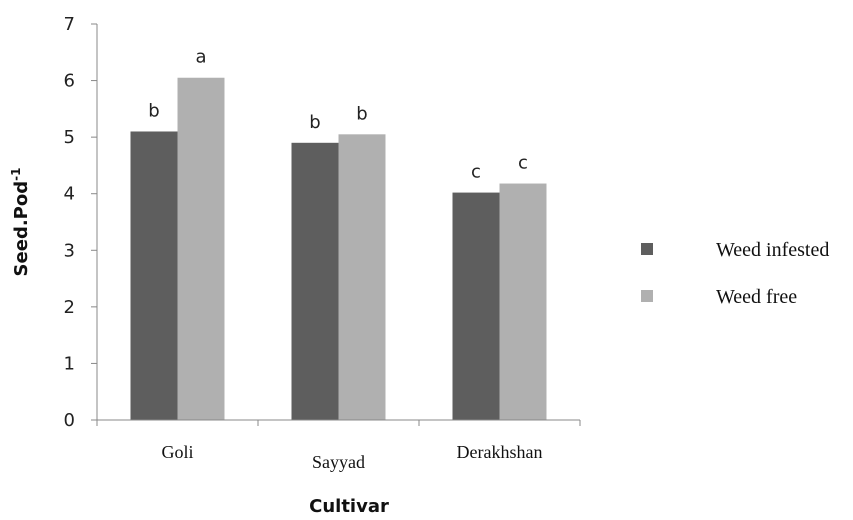  I want to click on legend-label: Weed infested, so click(772, 250).